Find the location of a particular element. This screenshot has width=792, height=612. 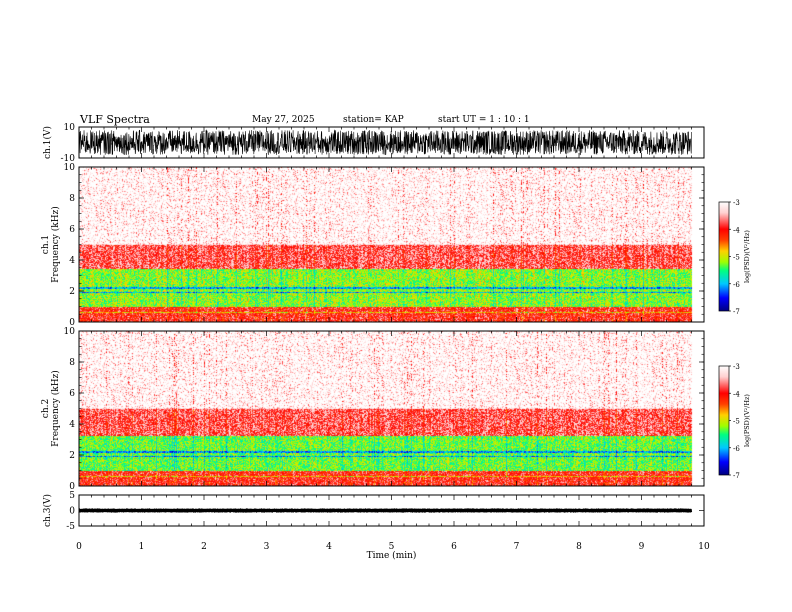

x-tick-label: 8 is located at coordinates (579, 547).